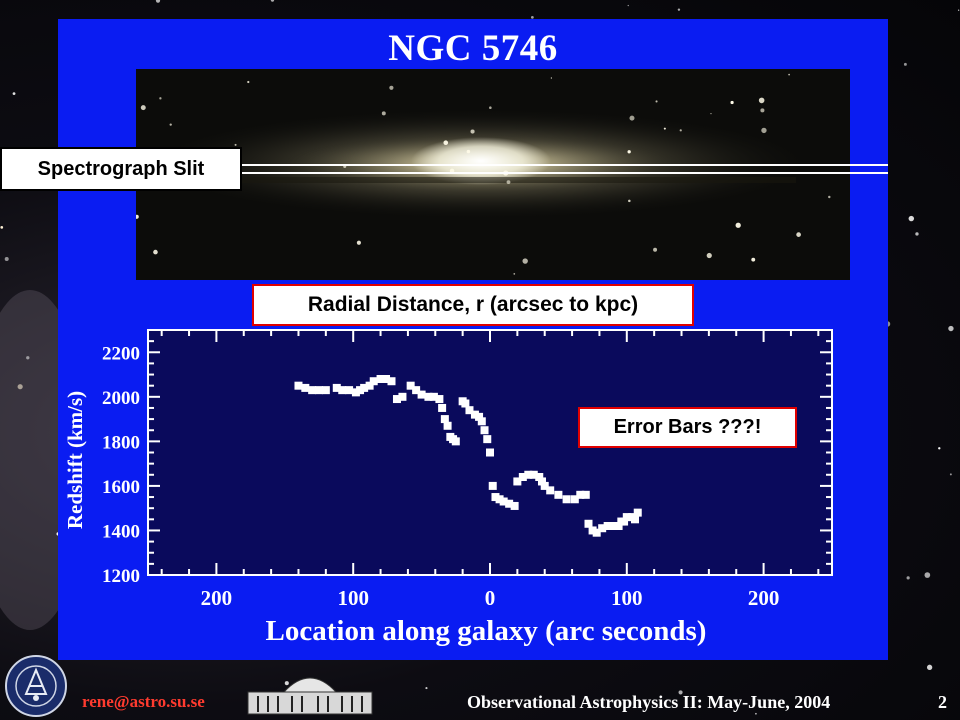 This screenshot has height=720, width=960. I want to click on footer-email-link: rene@astro.su.se, so click(143, 701).